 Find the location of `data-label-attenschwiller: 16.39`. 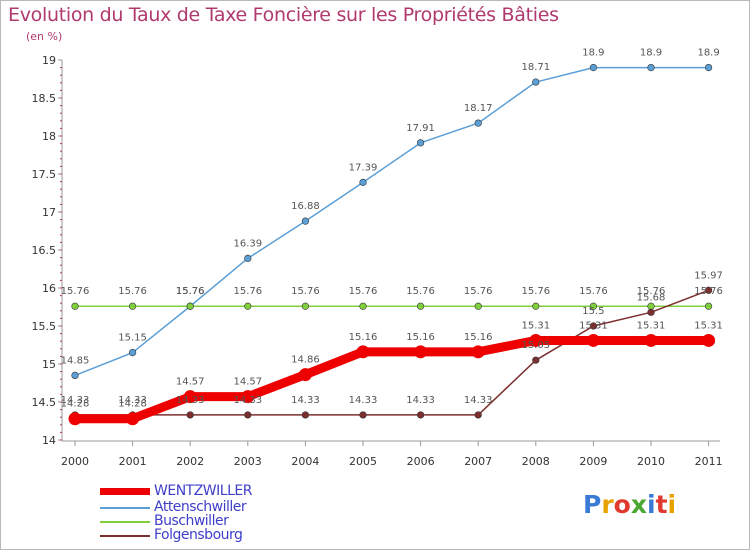

data-label-attenschwiller: 16.39 is located at coordinates (247, 243).